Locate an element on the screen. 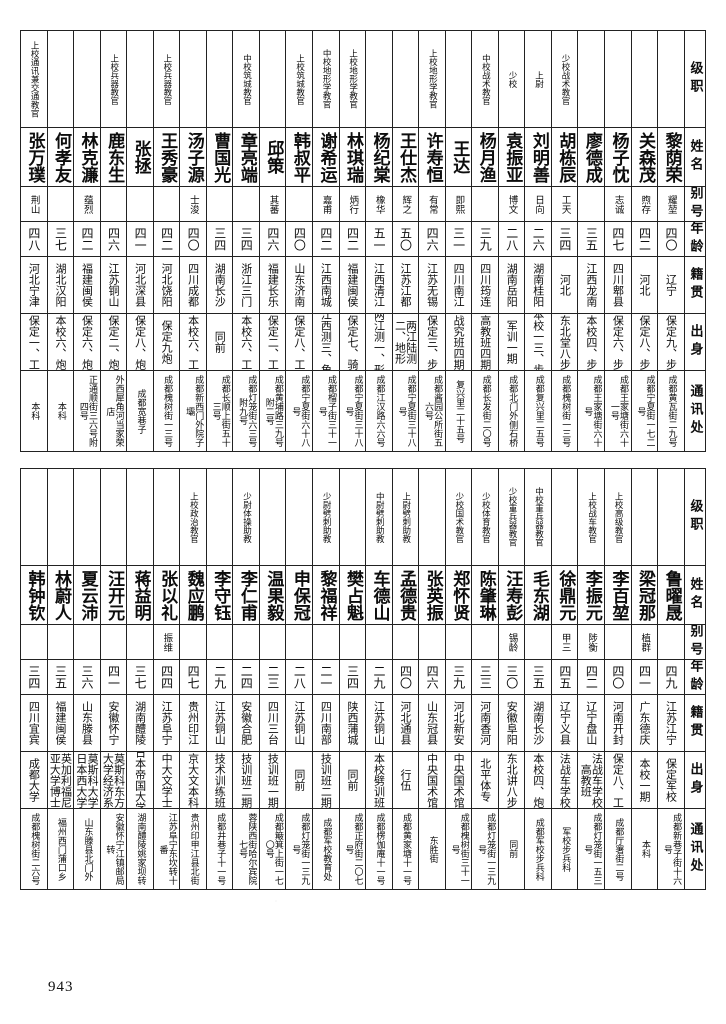 This screenshot has width=726, height=1024. cell-name: 章亮端 is located at coordinates (246, 157).